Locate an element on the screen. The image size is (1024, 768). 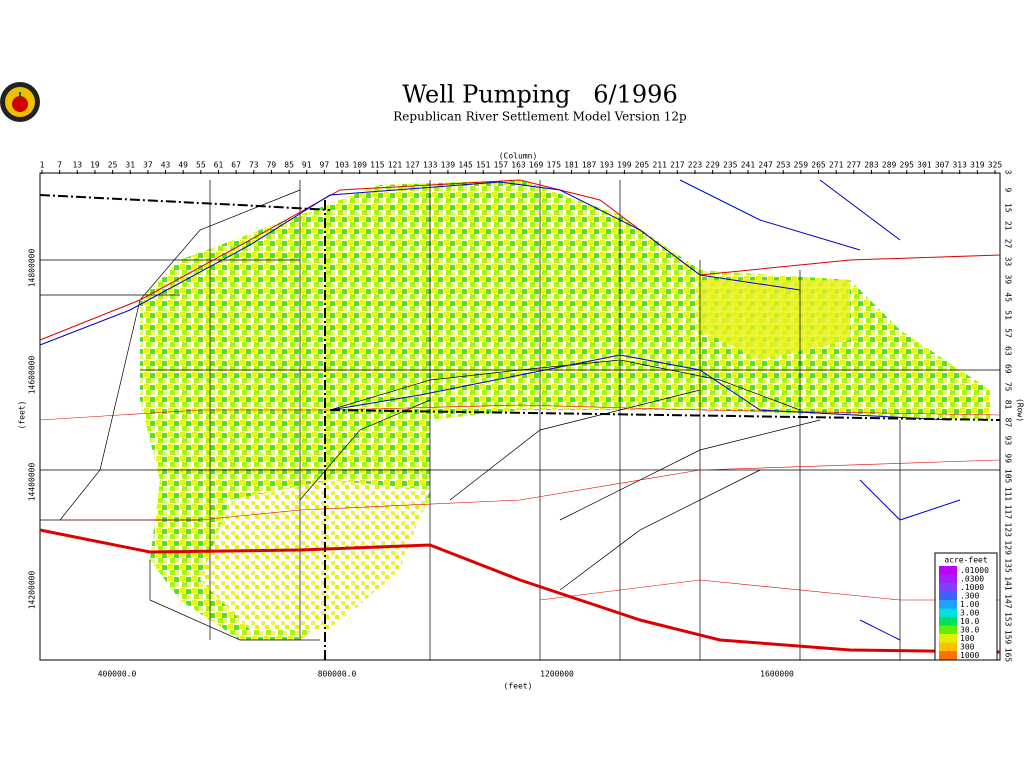
row-label: (Row) is located at coordinates (1020, 410).